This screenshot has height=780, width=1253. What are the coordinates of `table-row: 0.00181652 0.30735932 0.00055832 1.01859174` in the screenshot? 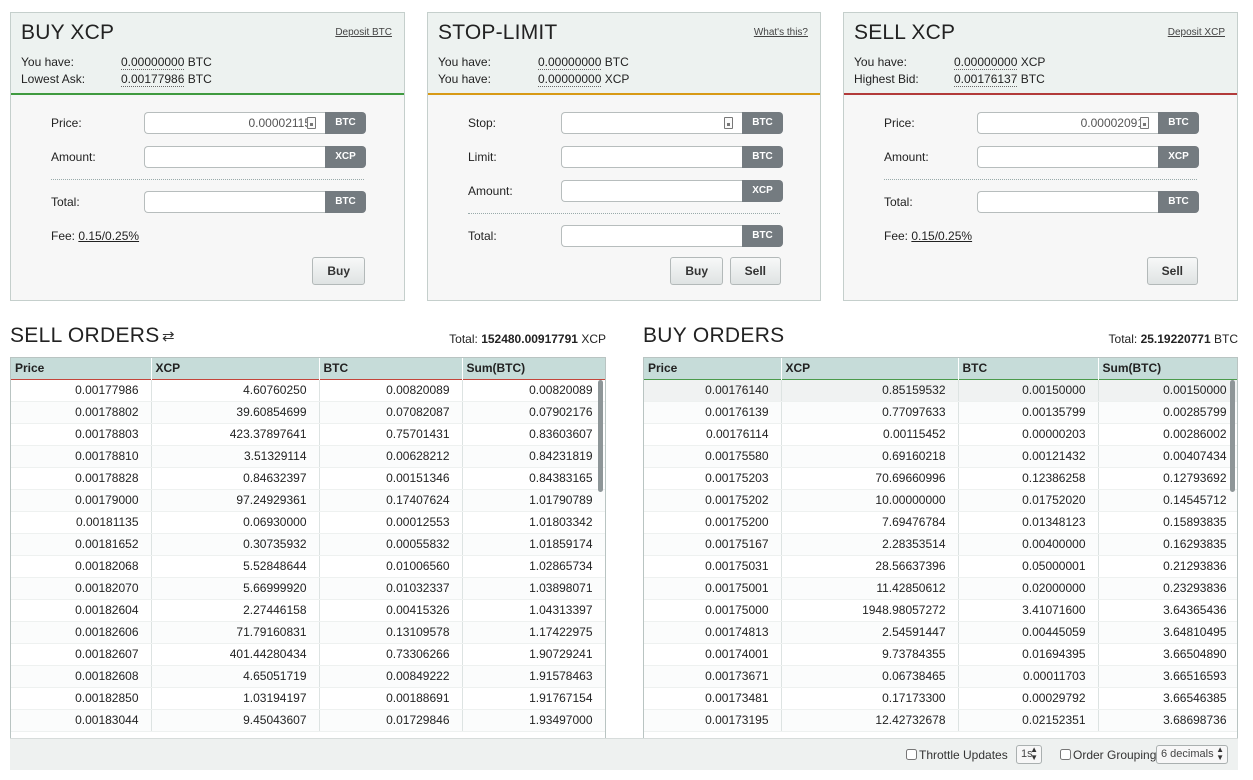 It's located at (308, 544).